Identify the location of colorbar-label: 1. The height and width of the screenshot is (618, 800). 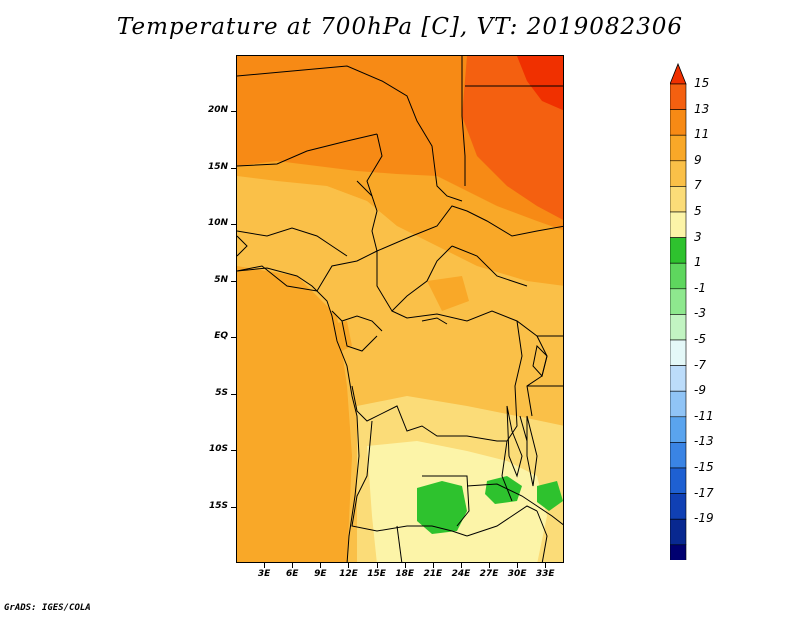
(698, 262).